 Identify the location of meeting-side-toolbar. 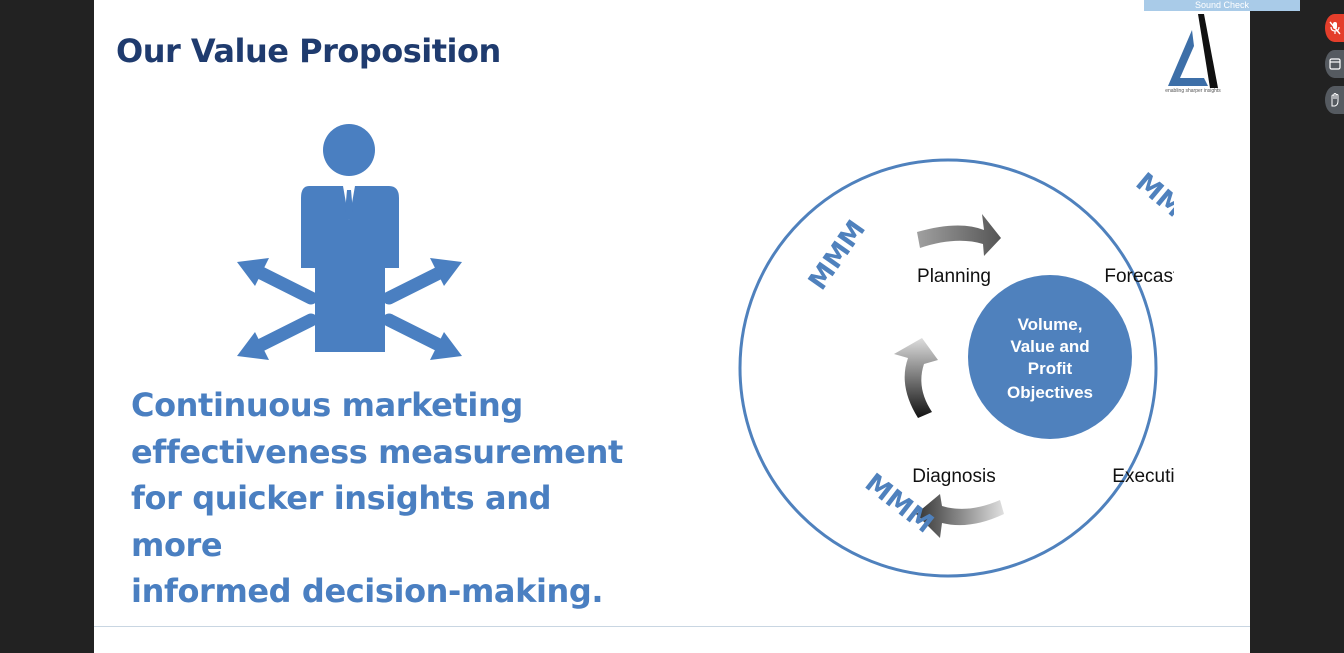
(1333, 65).